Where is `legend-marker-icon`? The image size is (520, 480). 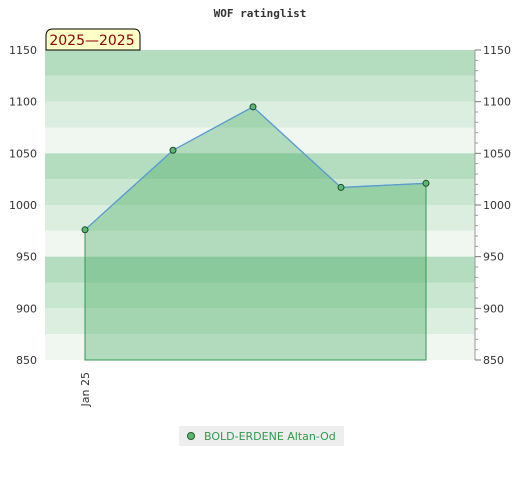
legend-marker-icon is located at coordinates (191, 436).